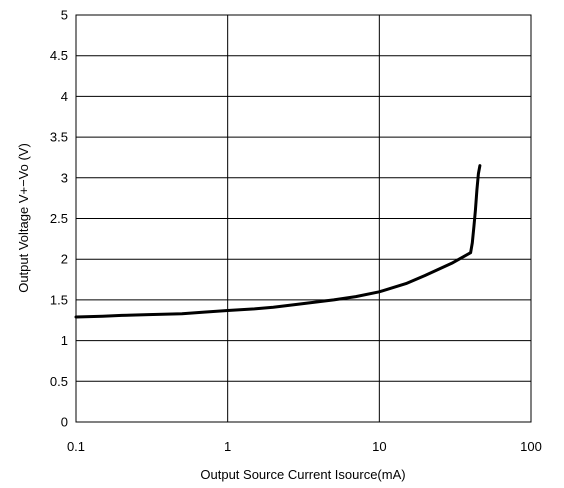  I want to click on x-tick-label: 100, so click(531, 446).